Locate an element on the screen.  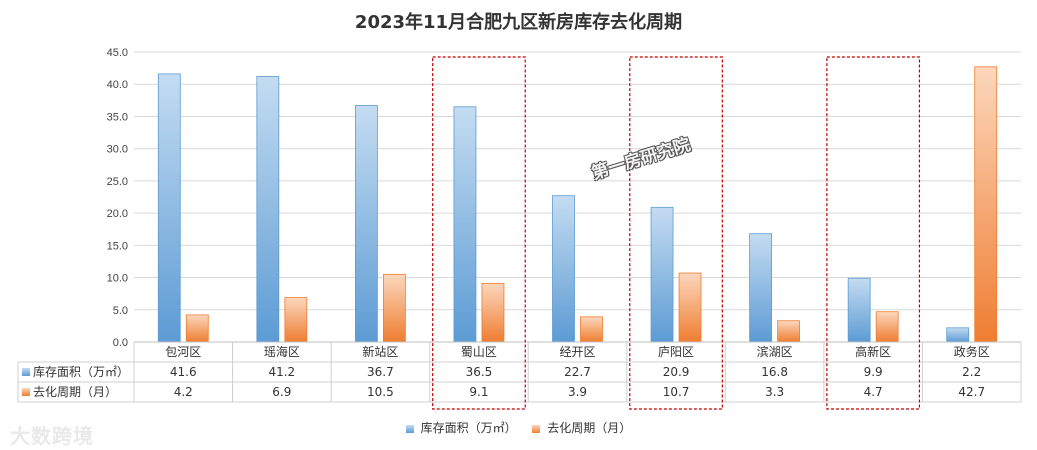
table-value-inventory: 22.7 is located at coordinates (577, 372).